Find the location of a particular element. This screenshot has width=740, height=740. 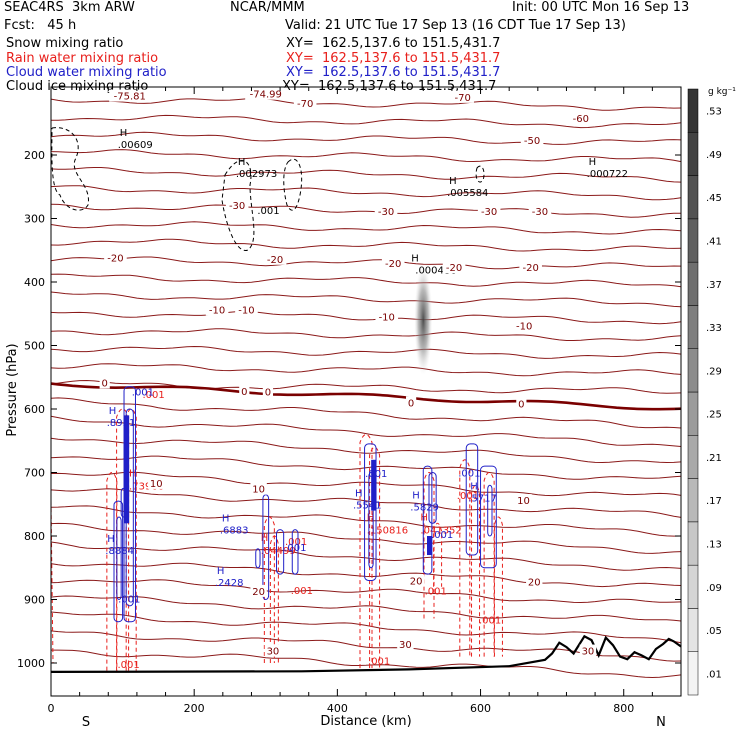

y-tick-label: 400 is located at coordinates (34, 282).